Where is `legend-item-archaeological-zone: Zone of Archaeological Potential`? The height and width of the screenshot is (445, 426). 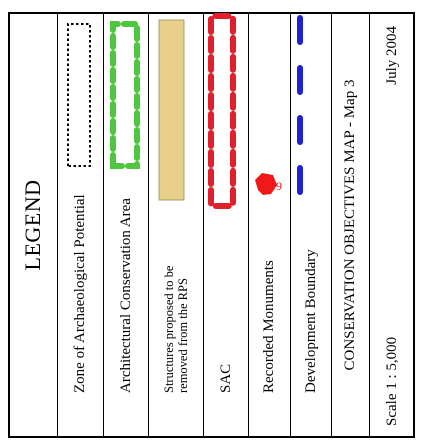 legend-item-archaeological-zone: Zone of Archaeological Potential is located at coordinates (81, 225).